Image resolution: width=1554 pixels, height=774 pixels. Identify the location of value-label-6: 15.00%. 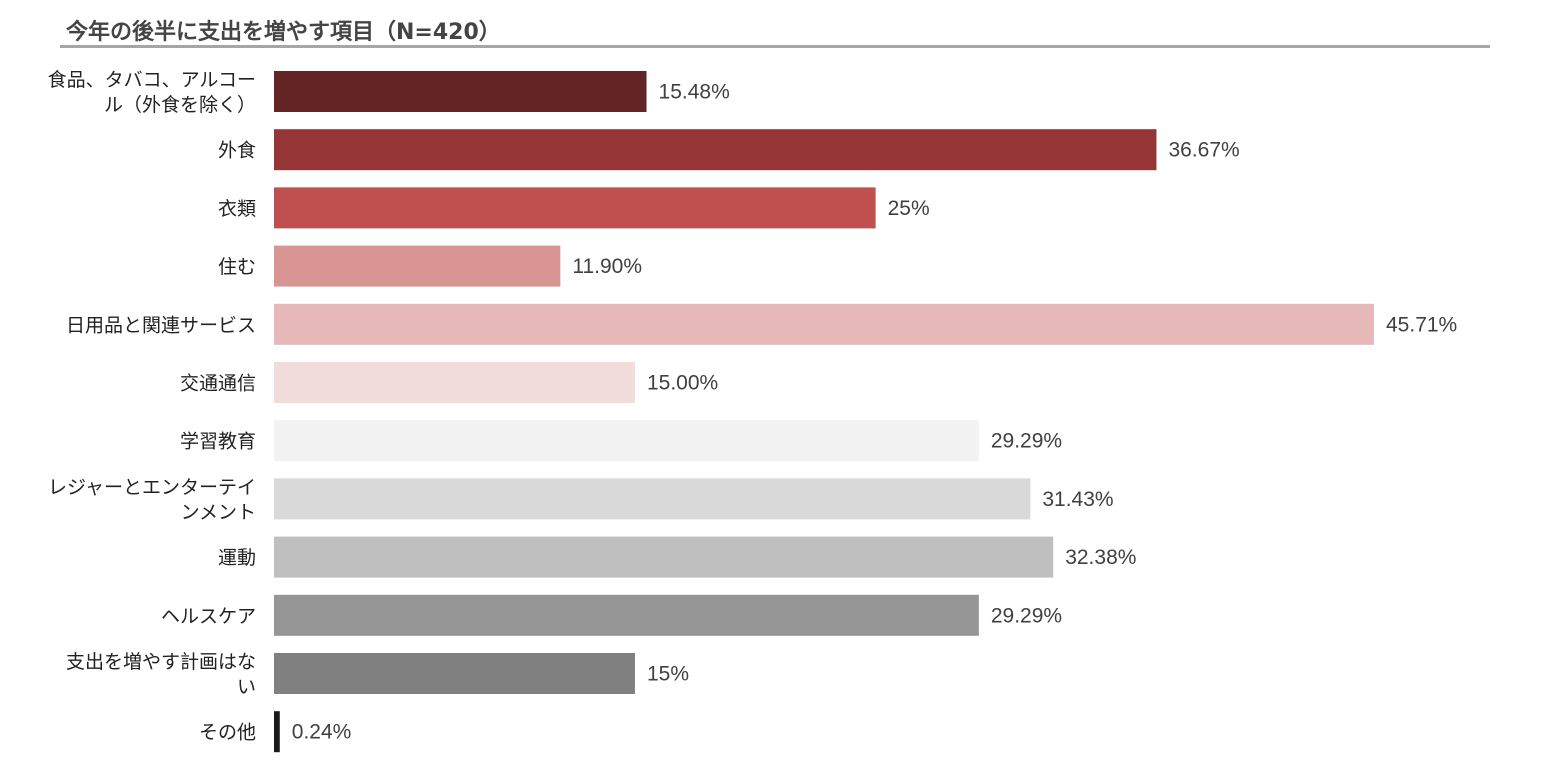
(682, 383).